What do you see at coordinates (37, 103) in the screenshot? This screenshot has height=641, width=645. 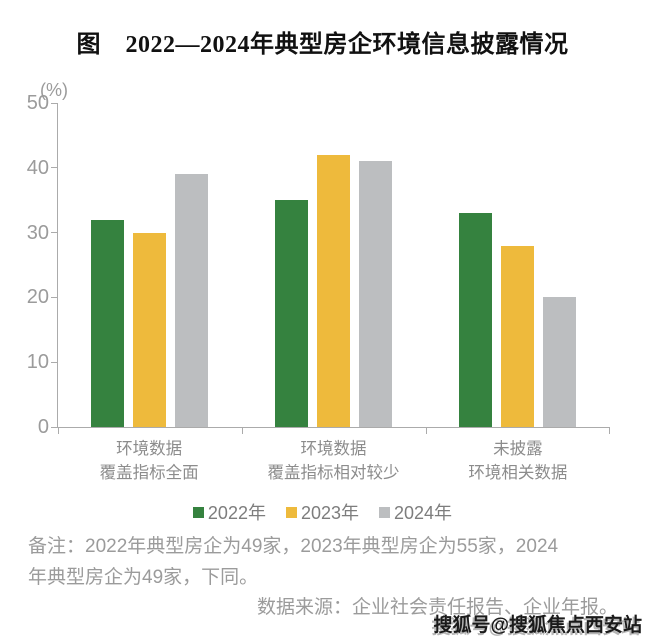 I see `y-tick-label-50: 50` at bounding box center [37, 103].